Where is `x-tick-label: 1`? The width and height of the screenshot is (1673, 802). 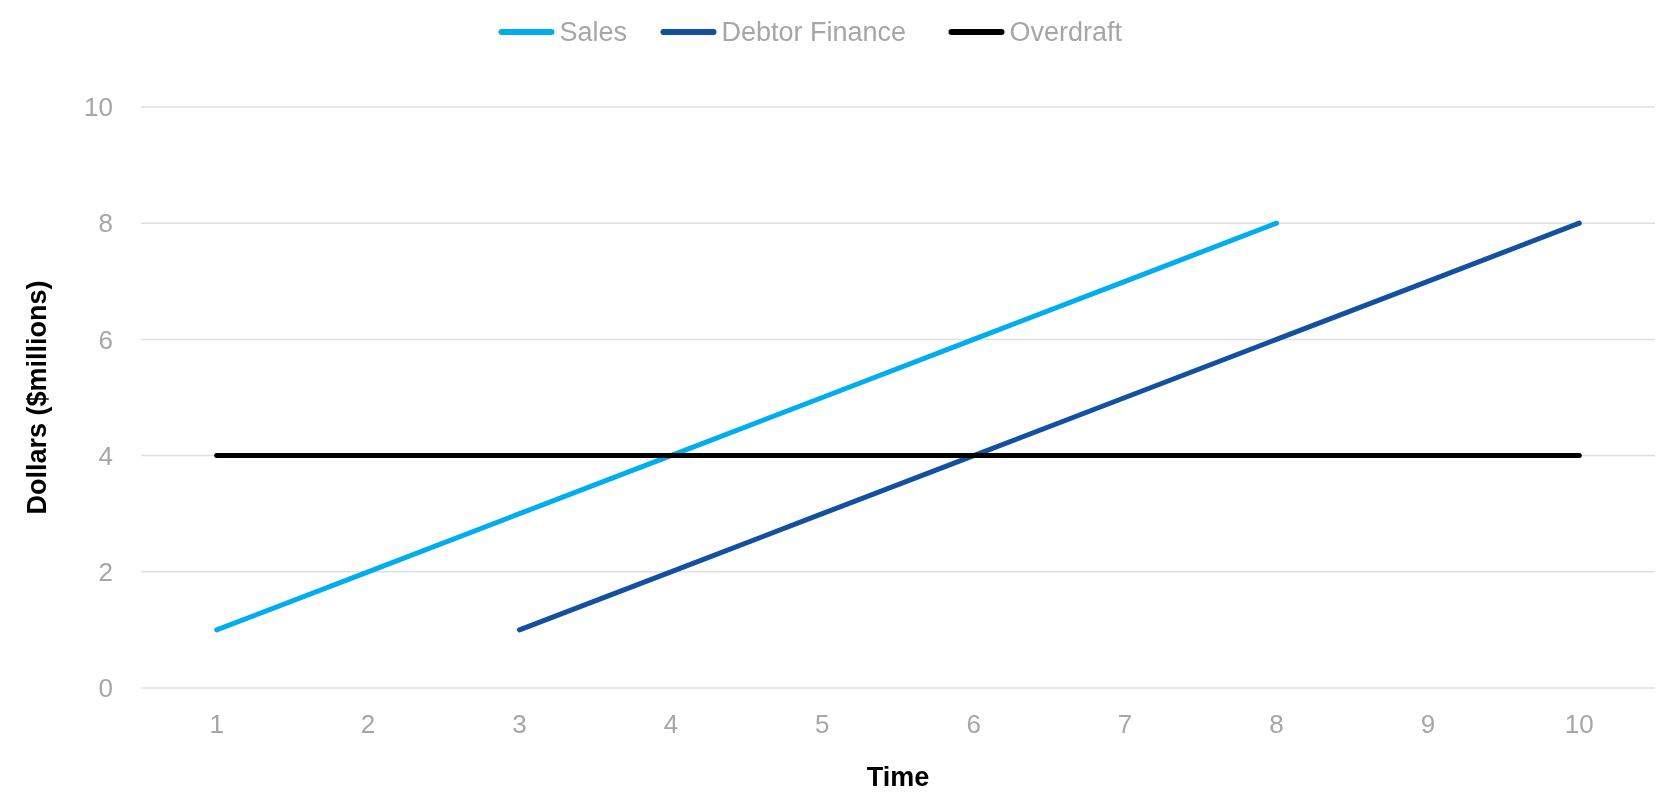
x-tick-label: 1 is located at coordinates (216, 724).